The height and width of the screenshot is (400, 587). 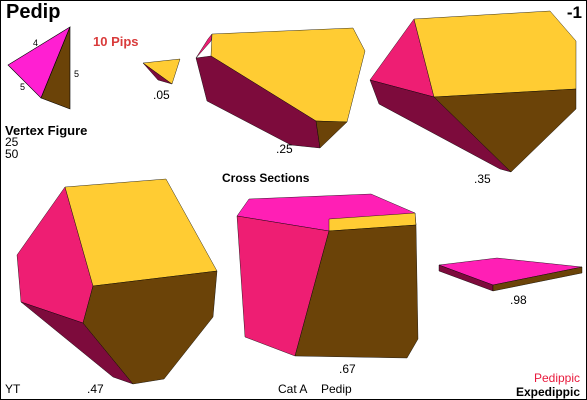 I want to click on vertex-edge-label-top: 4, so click(x=36, y=43).